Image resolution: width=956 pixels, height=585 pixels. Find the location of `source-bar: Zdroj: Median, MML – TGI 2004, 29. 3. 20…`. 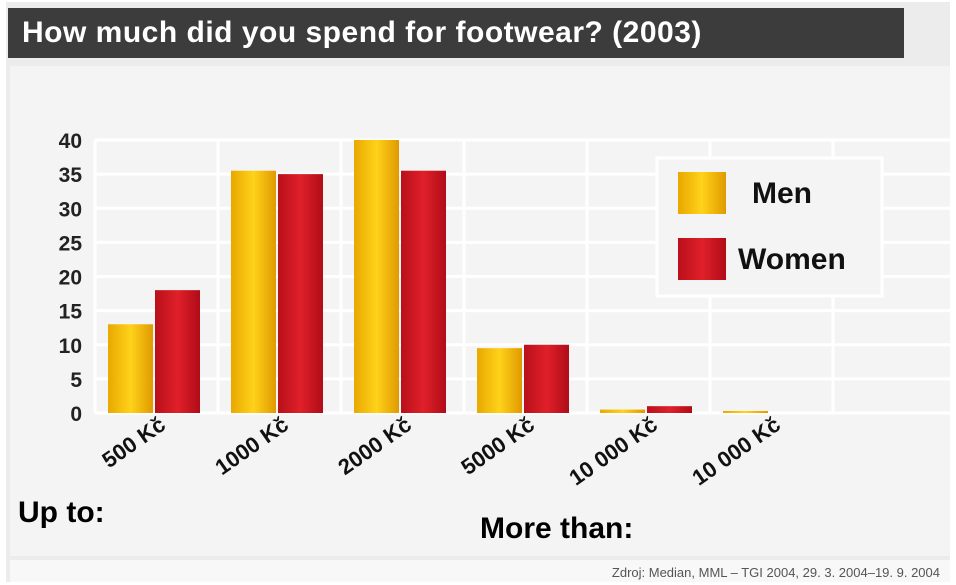

source-bar: Zdroj: Median, MML – TGI 2004, 29. 3. 20… is located at coordinates (480, 571).